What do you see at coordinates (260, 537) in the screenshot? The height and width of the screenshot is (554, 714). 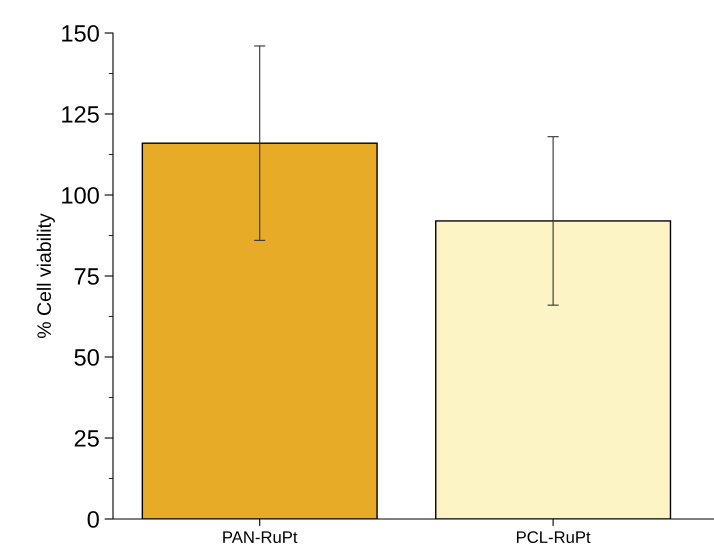 I see `x-tick-label: PAN-RuPt` at bounding box center [260, 537].